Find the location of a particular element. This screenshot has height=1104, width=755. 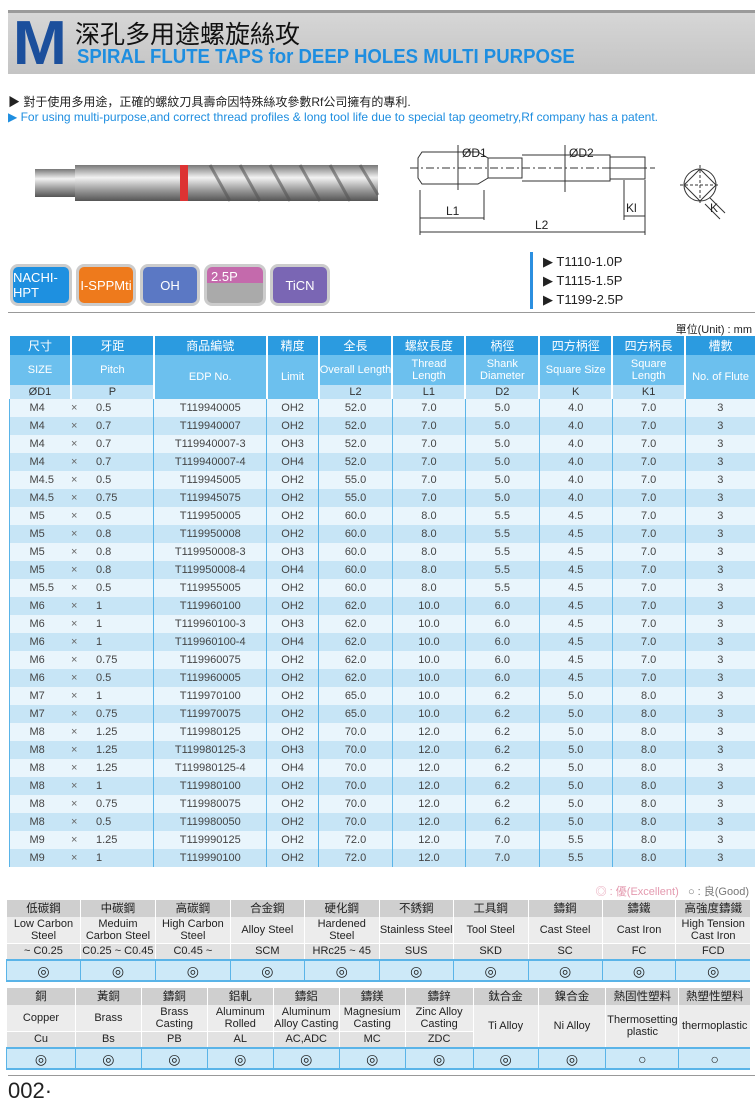

cell: T119945075 is located at coordinates (210, 498).